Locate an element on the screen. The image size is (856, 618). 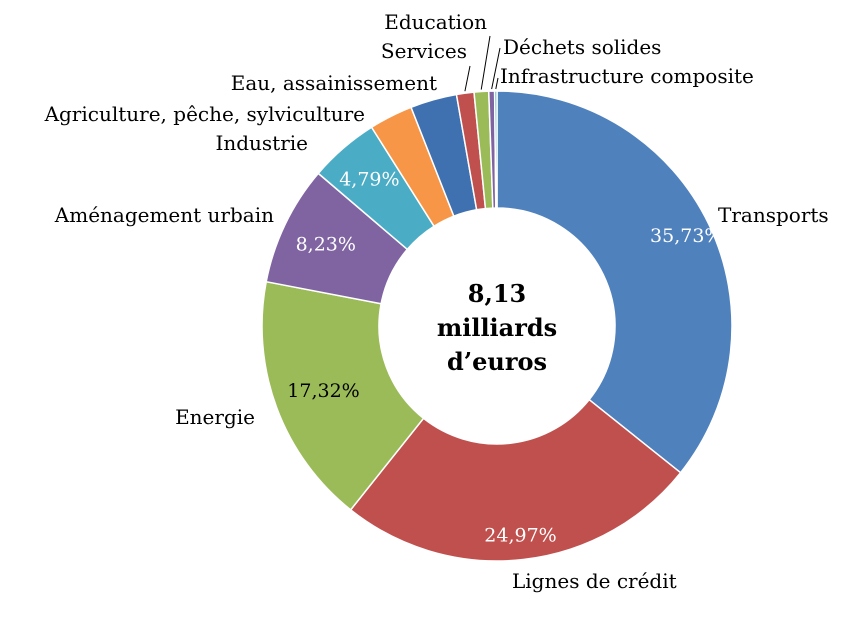
category-label-8: Education is located at coordinates (435, 22).